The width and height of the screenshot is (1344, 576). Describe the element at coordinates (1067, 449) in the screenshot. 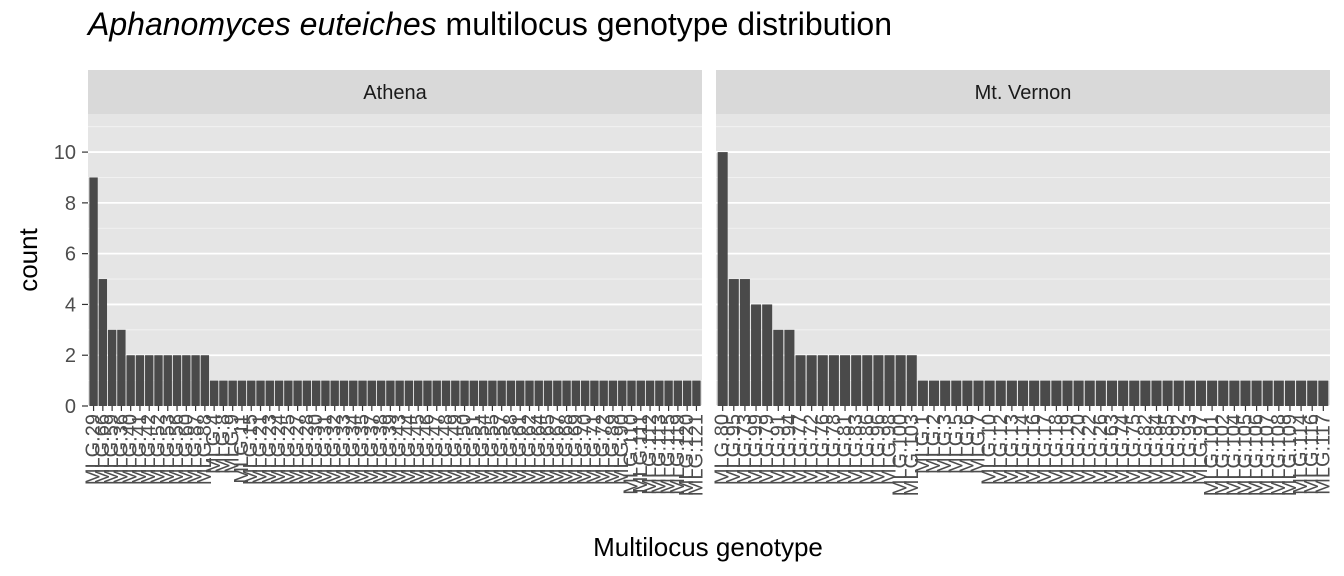

I see `x-tick-label: MLG.19` at that location.